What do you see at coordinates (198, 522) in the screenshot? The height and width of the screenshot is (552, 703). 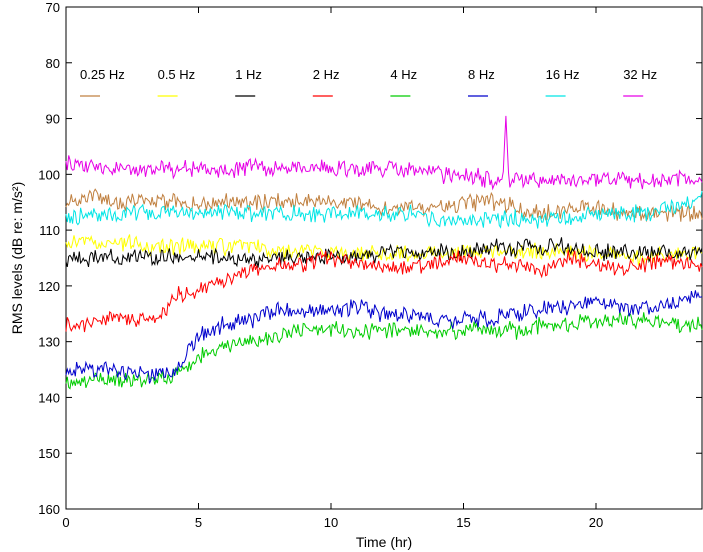 I see `x-tick-label: 5` at bounding box center [198, 522].